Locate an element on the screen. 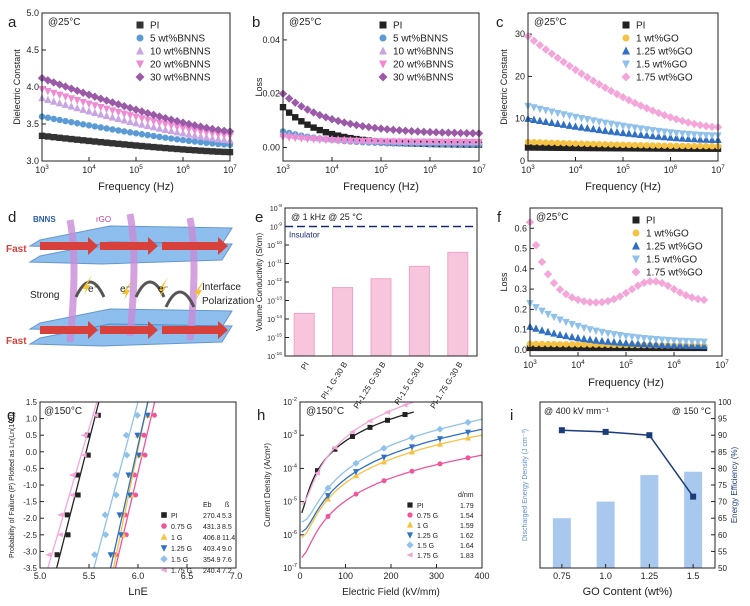 Image resolution: width=750 pixels, height=606 pixels. x-tick-label: 1.0 is located at coordinates (605, 576).